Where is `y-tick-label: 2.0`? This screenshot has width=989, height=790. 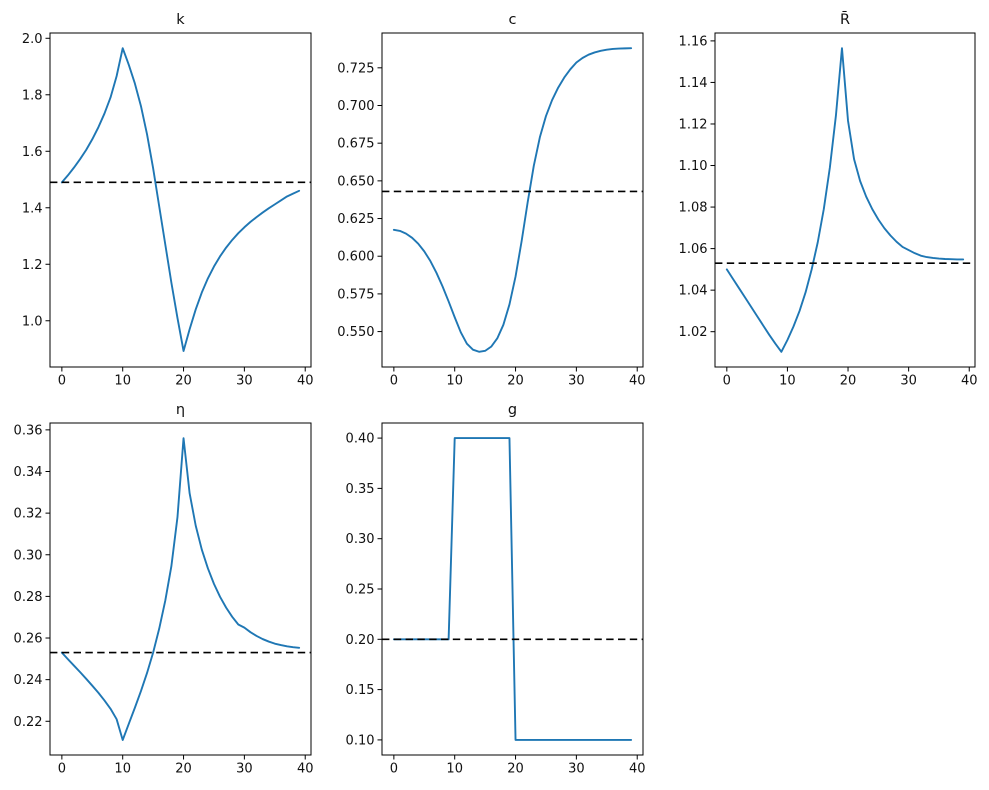 y-tick-label: 2.0 is located at coordinates (32, 39).